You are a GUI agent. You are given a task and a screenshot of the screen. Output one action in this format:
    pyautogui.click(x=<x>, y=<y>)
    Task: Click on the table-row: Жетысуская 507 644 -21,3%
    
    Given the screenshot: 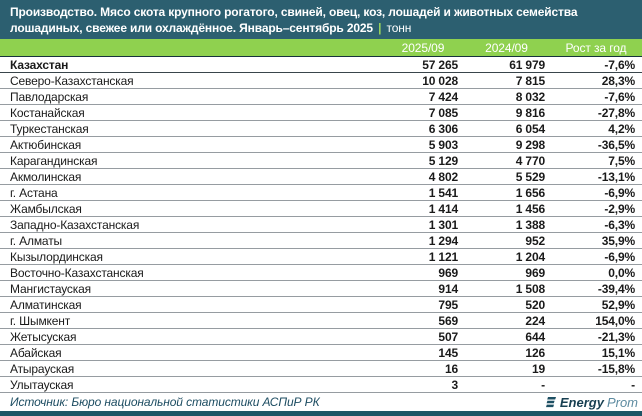 What is the action you would take?
    pyautogui.click(x=321, y=337)
    